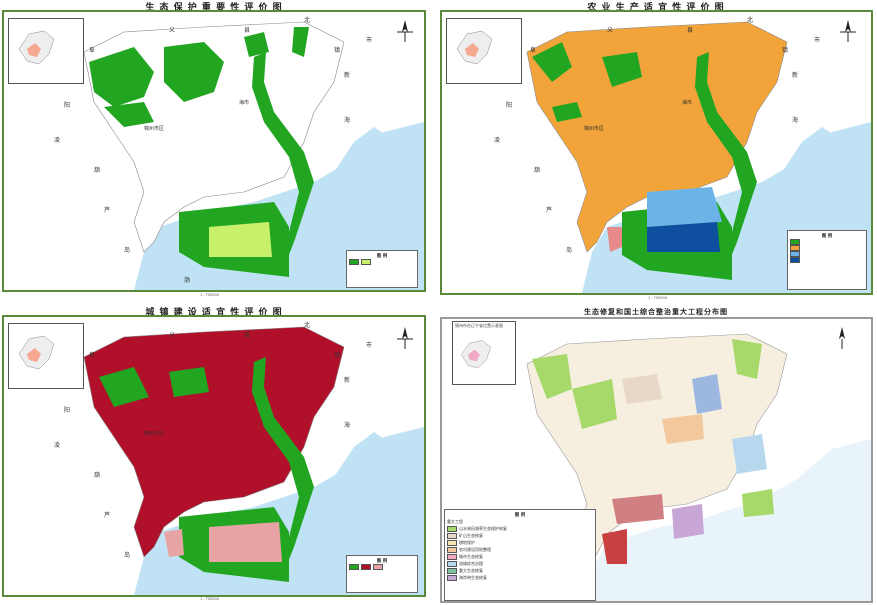  I want to click on inset-caption: 锦州市在辽宁省位置示意图, so click(479, 325).